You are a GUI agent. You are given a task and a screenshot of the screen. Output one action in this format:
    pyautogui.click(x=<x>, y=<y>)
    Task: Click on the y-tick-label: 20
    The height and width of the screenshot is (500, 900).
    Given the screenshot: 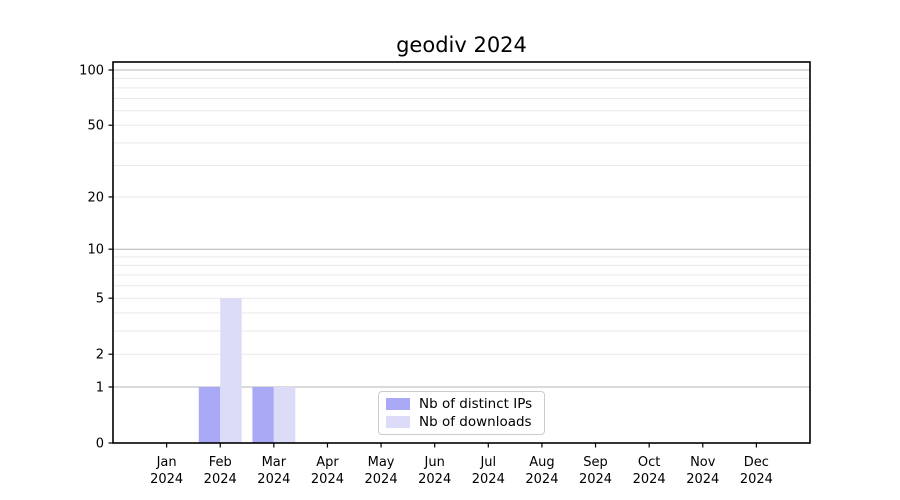 What is the action you would take?
    pyautogui.click(x=95, y=197)
    